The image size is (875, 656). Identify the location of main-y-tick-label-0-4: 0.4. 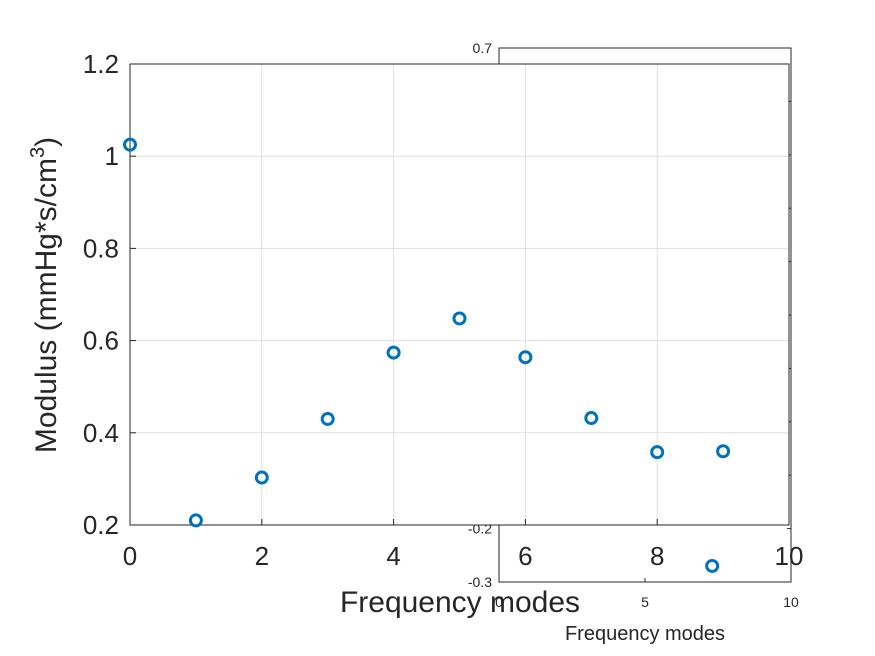
(101, 433).